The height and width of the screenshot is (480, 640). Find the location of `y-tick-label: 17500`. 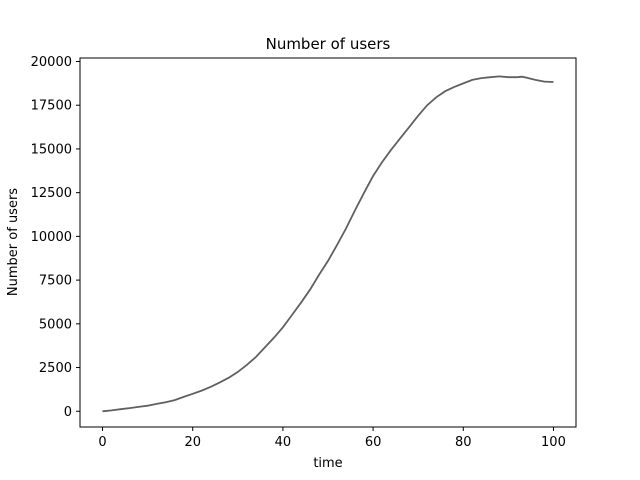

y-tick-label: 17500 is located at coordinates (51, 106).